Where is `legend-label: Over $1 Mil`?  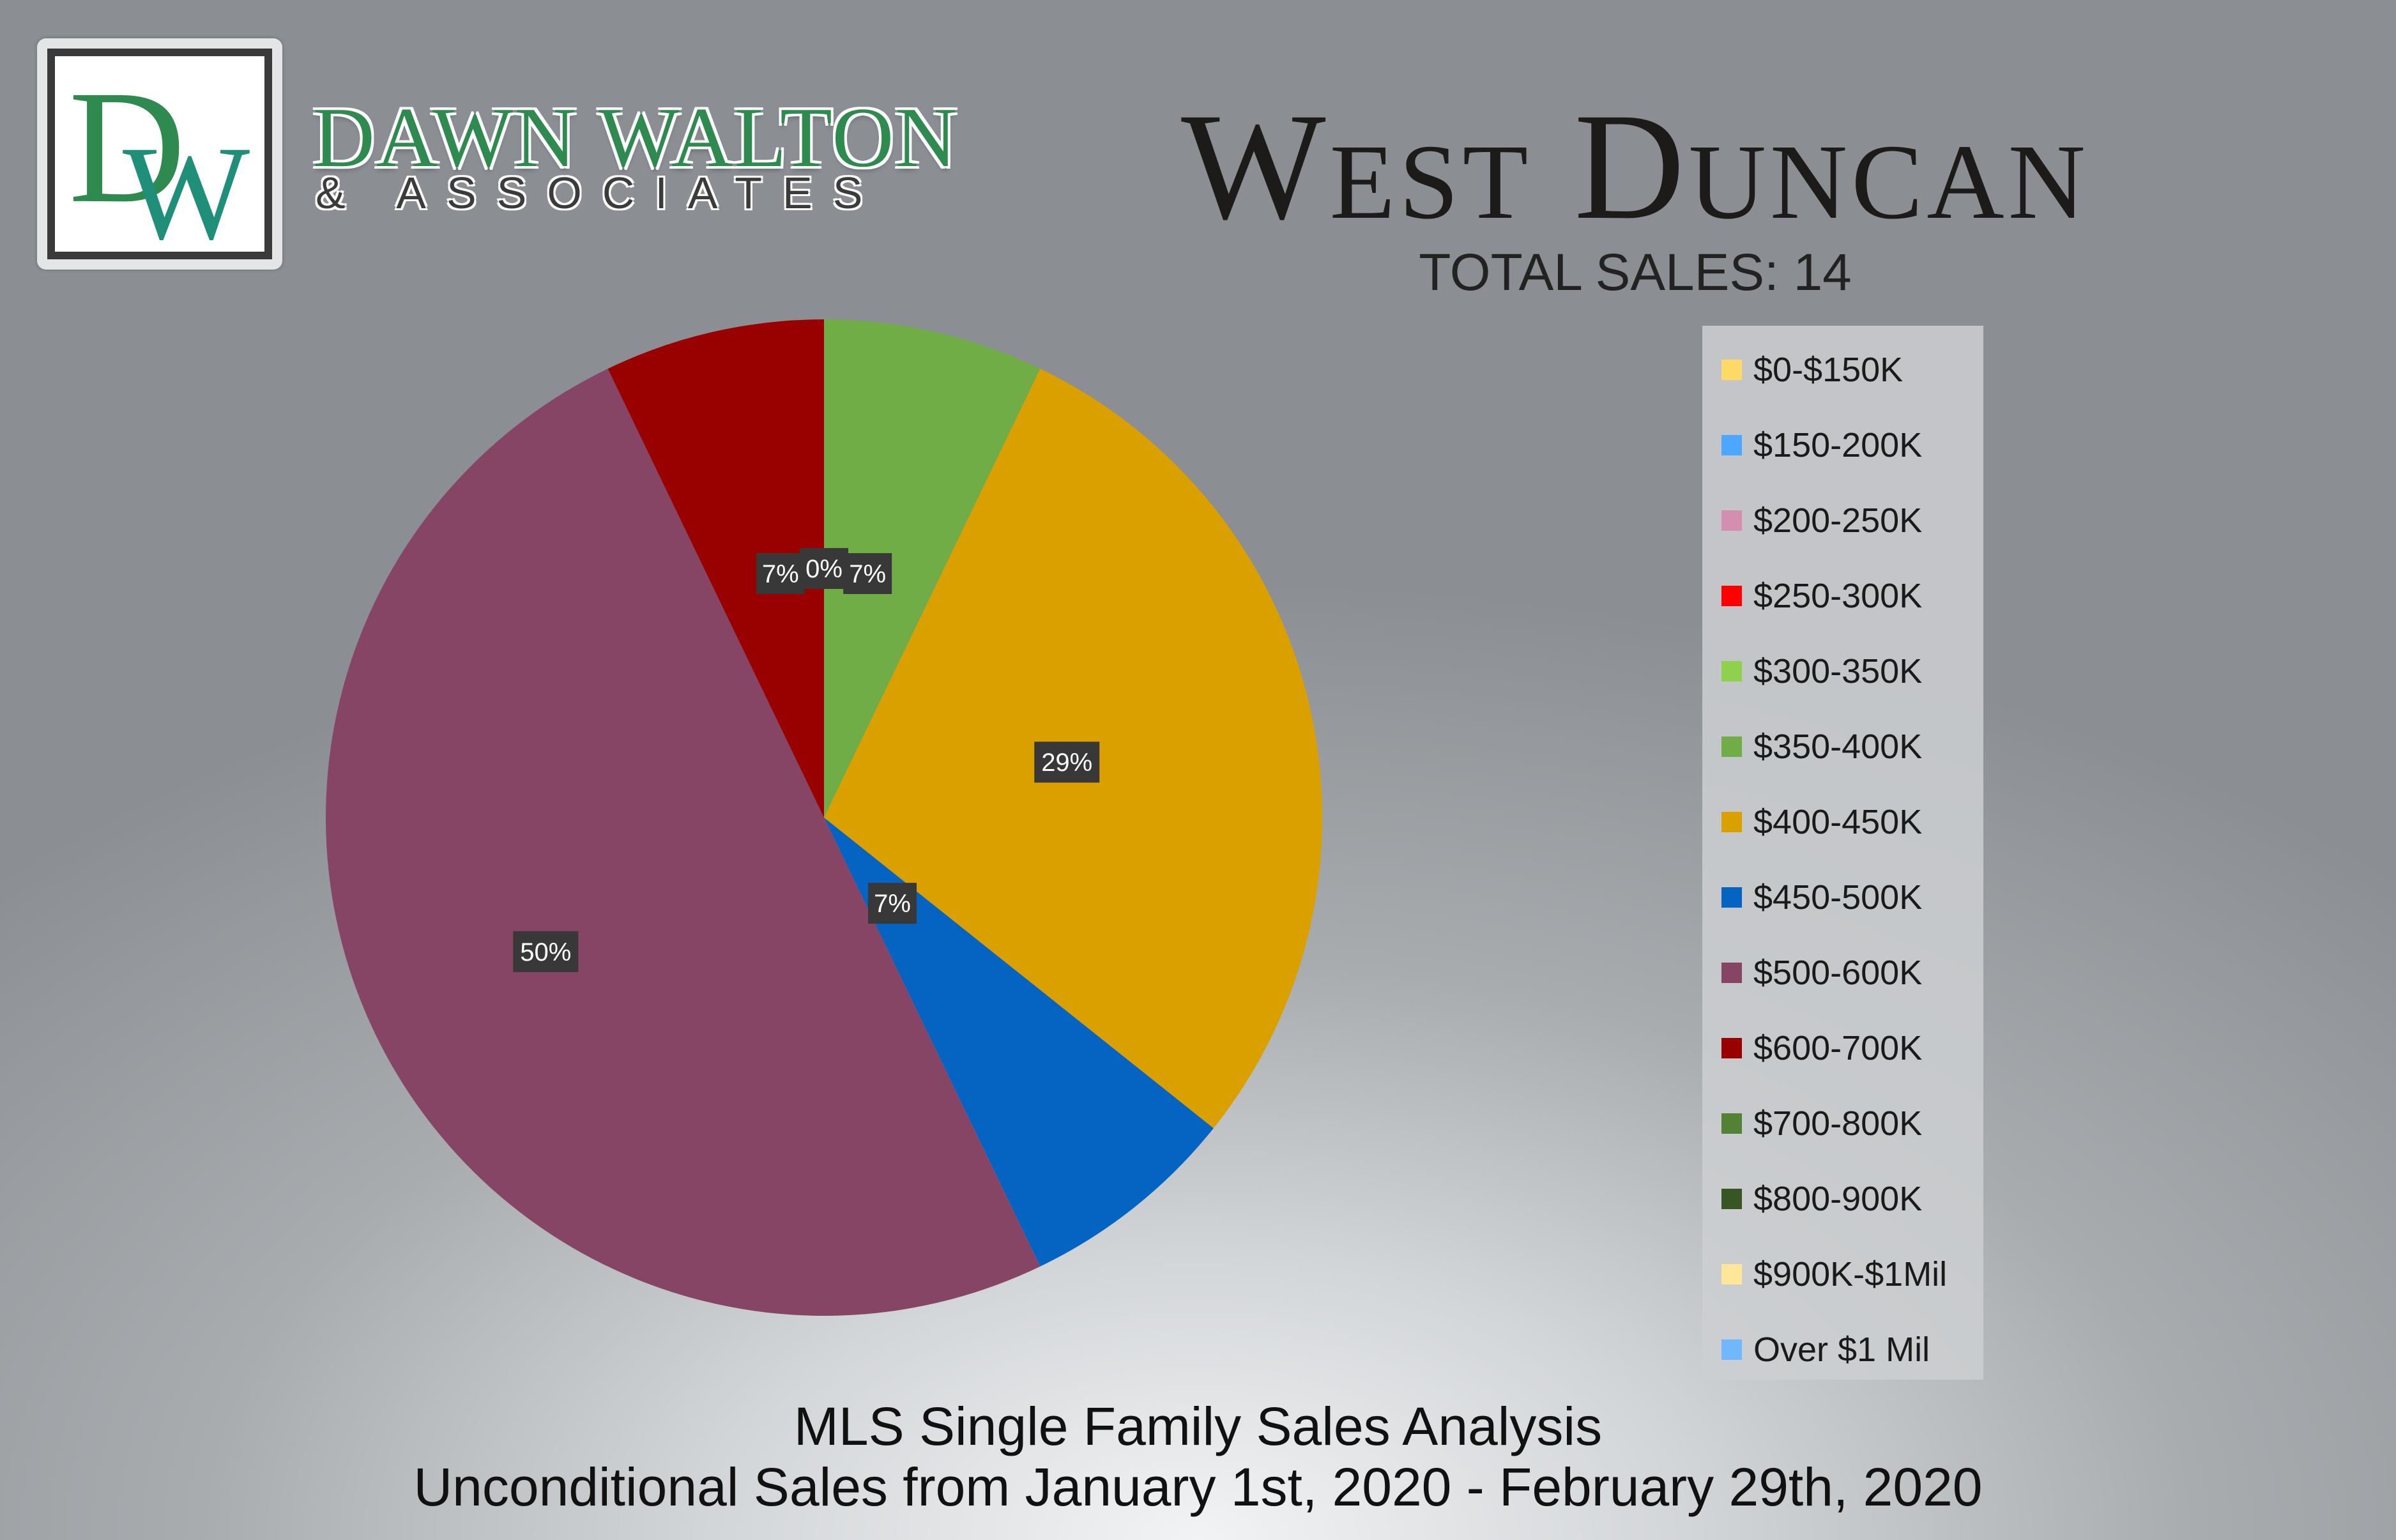
legend-label: Over $1 Mil is located at coordinates (1841, 1349).